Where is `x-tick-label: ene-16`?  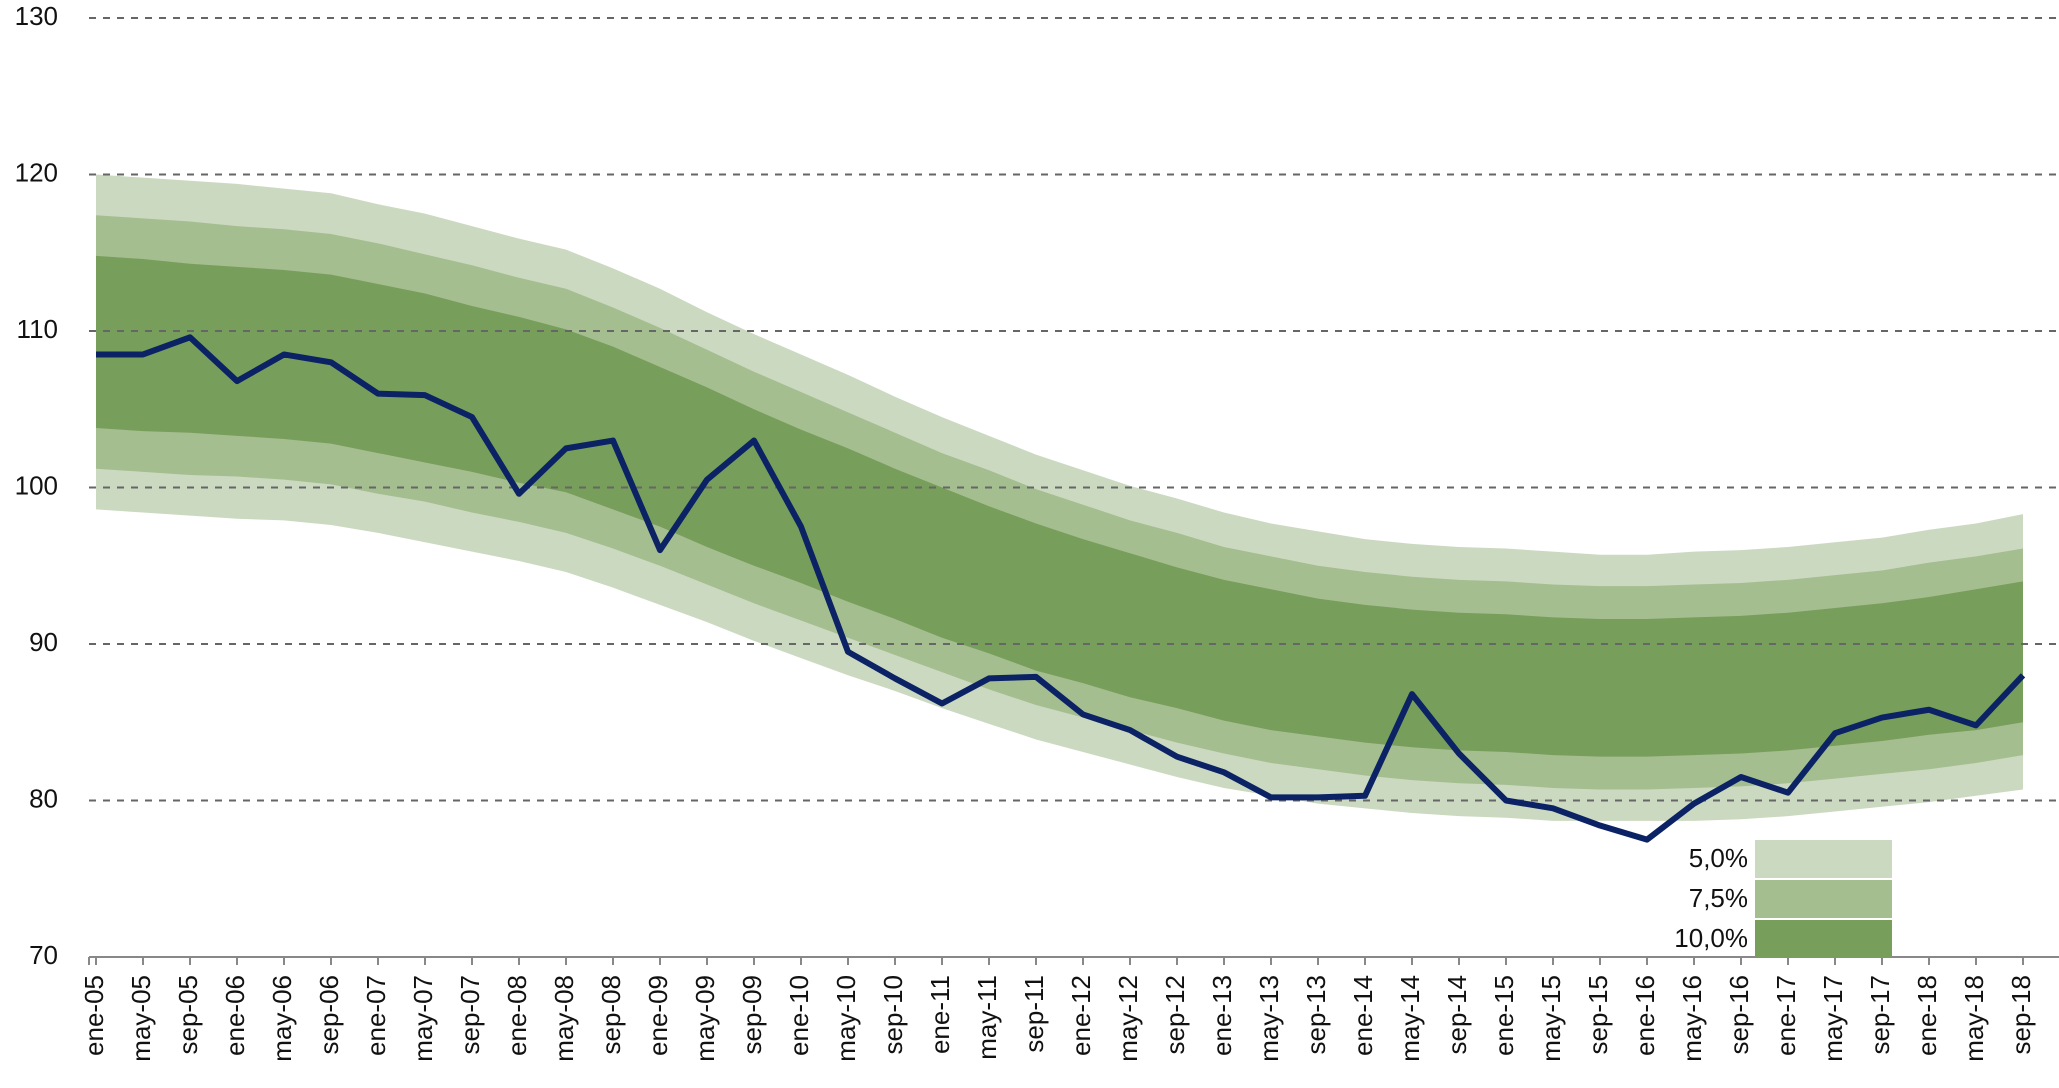
x-tick-label: ene-16 is located at coordinates (1645, 1015).